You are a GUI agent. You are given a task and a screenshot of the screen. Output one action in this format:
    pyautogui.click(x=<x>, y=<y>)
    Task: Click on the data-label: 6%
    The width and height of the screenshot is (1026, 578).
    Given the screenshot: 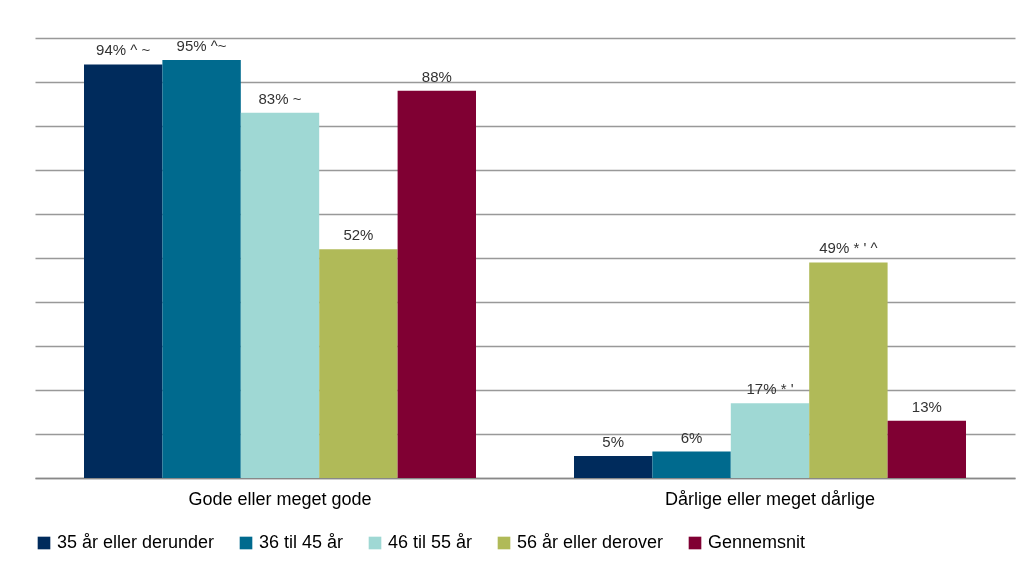 What is the action you would take?
    pyautogui.click(x=691, y=437)
    